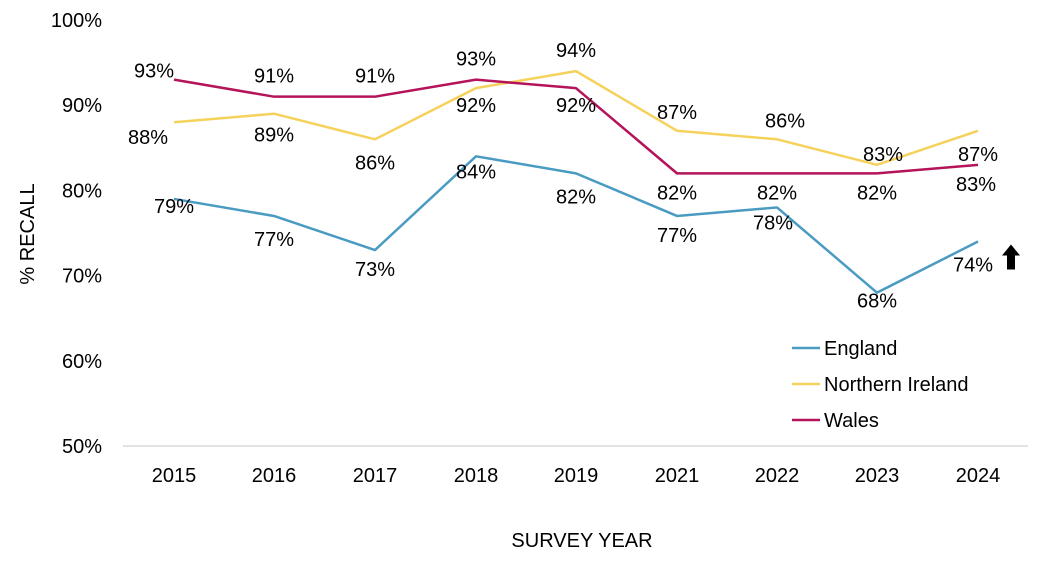 The image size is (1043, 570). I want to click on data-label-england: 68%, so click(877, 302).